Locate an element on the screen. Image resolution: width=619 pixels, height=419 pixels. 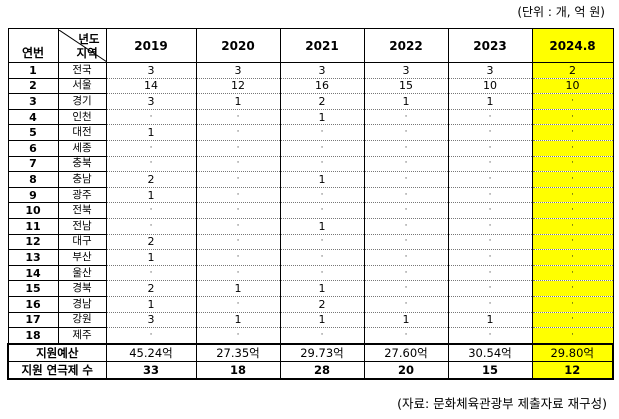
table-row: 16 경남 1 · 2 · · · is located at coordinates (310, 304).